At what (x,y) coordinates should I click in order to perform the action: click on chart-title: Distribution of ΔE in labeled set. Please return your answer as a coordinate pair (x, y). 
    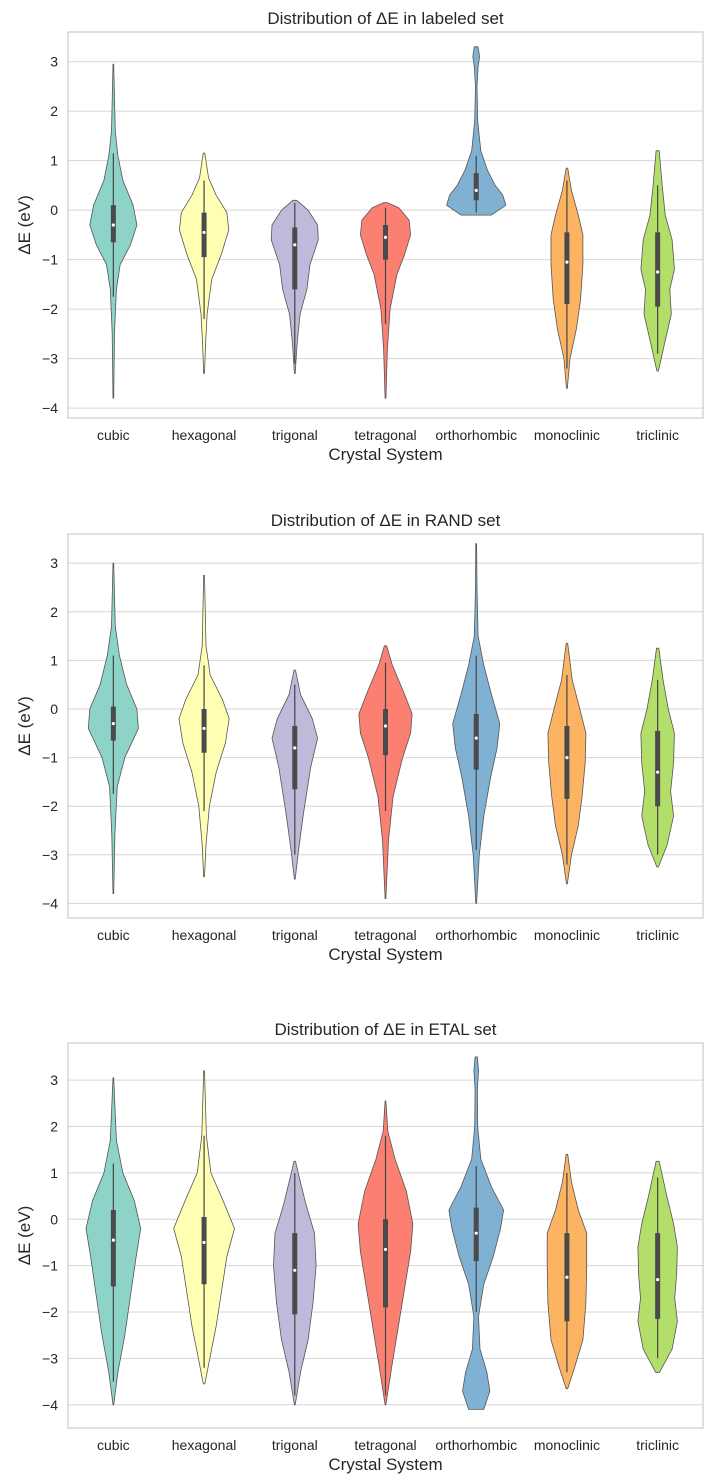
    Looking at the image, I should click on (385, 18).